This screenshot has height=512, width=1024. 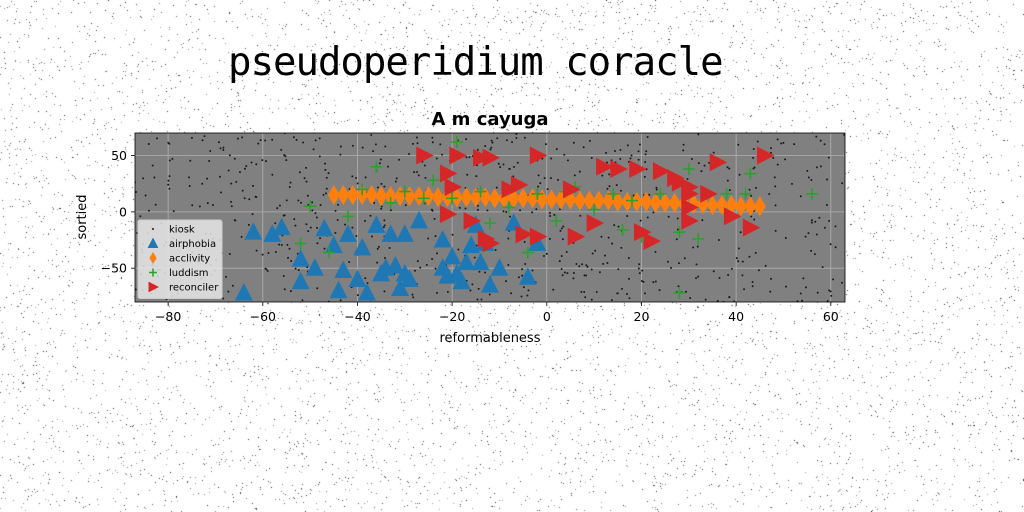 I want to click on x-tick-label: 0, so click(x=547, y=316).